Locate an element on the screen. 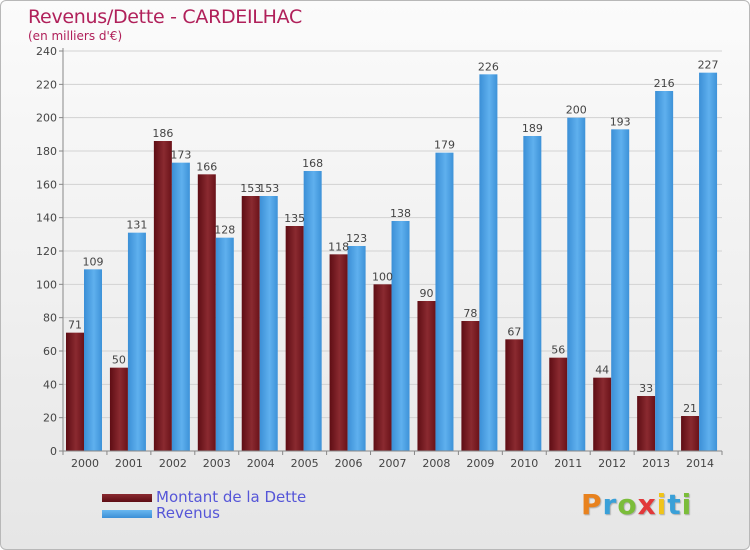 The height and width of the screenshot is (550, 750). bar-revenus-2000 is located at coordinates (93, 360).